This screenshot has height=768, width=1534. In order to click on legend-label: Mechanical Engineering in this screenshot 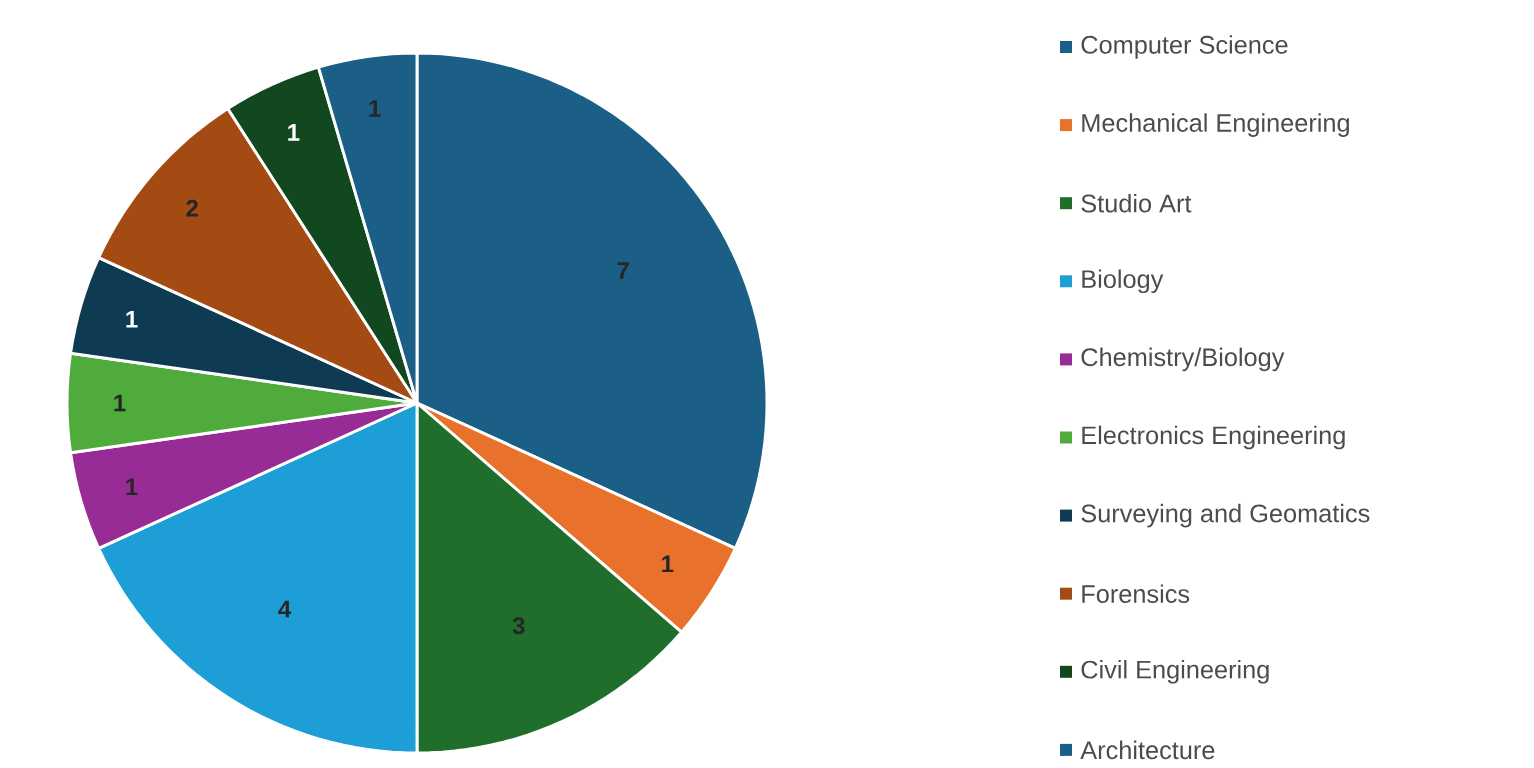, I will do `click(1215, 125)`.